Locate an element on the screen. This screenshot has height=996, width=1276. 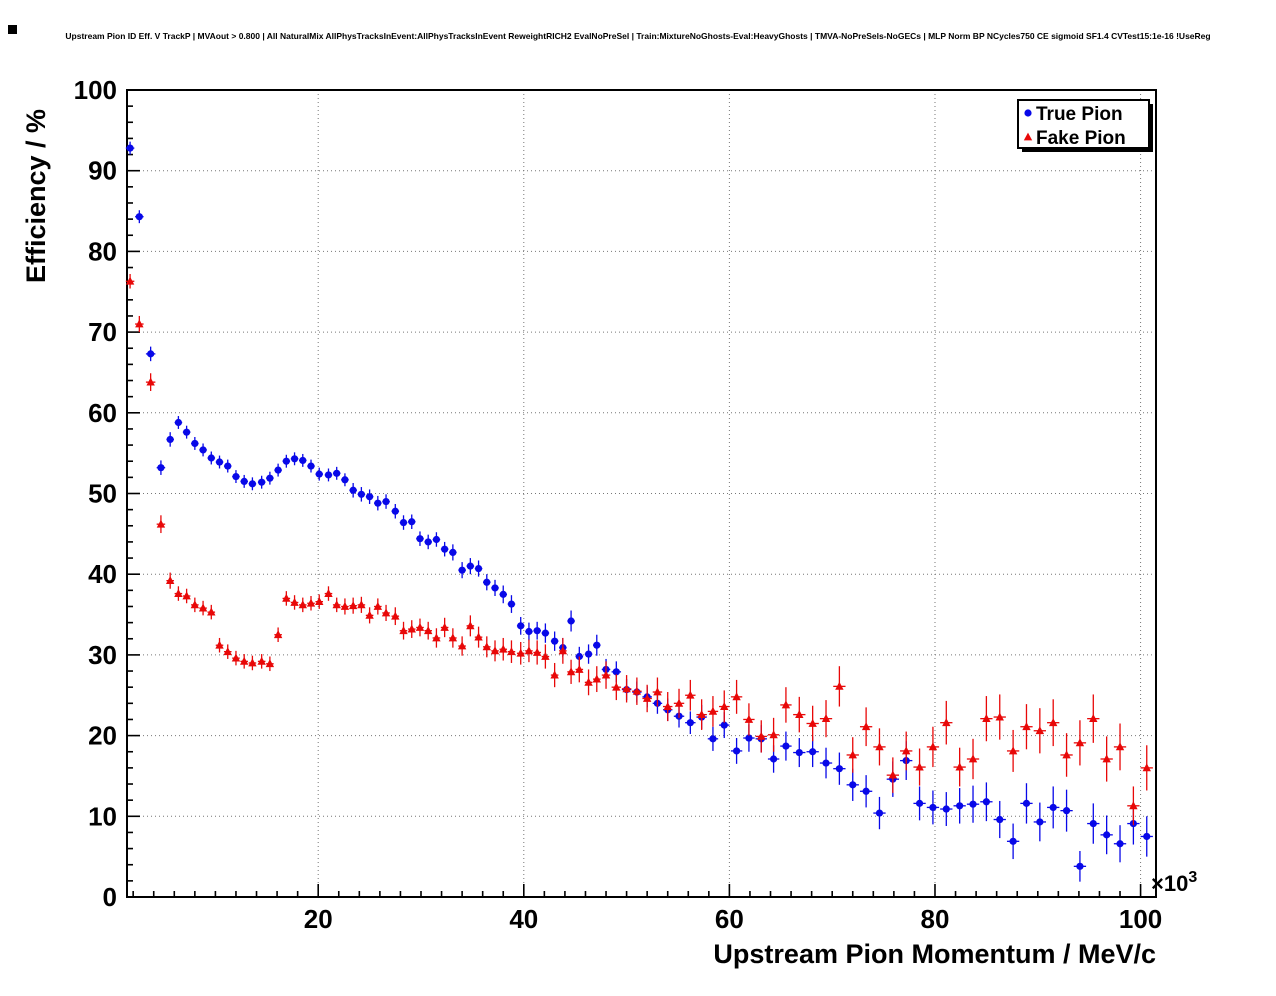
svg-text: 30 is located at coordinates (102, 655).